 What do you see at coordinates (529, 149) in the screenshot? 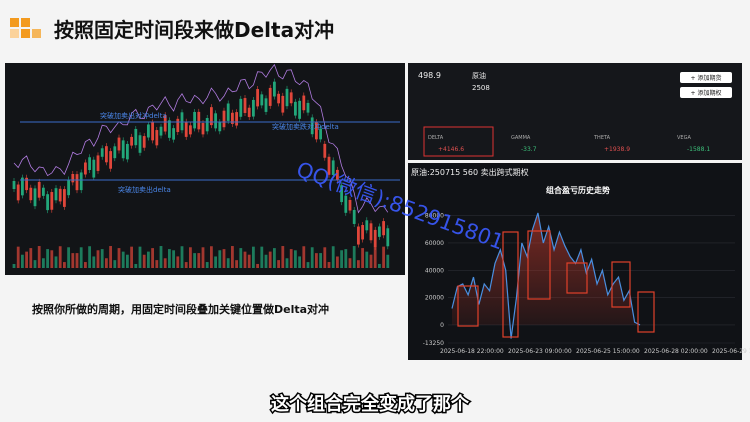
I see `greek-value: -33.7` at bounding box center [529, 149].